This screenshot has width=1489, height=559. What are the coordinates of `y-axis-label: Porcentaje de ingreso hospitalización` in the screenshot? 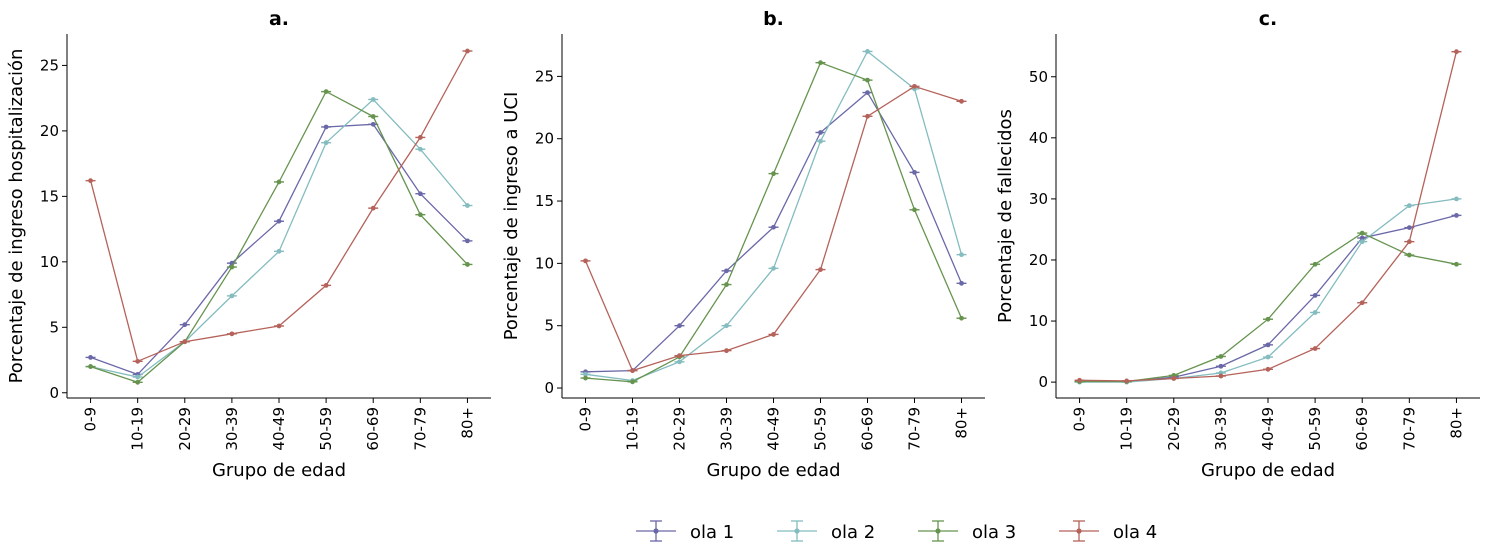 It's located at (16, 216).